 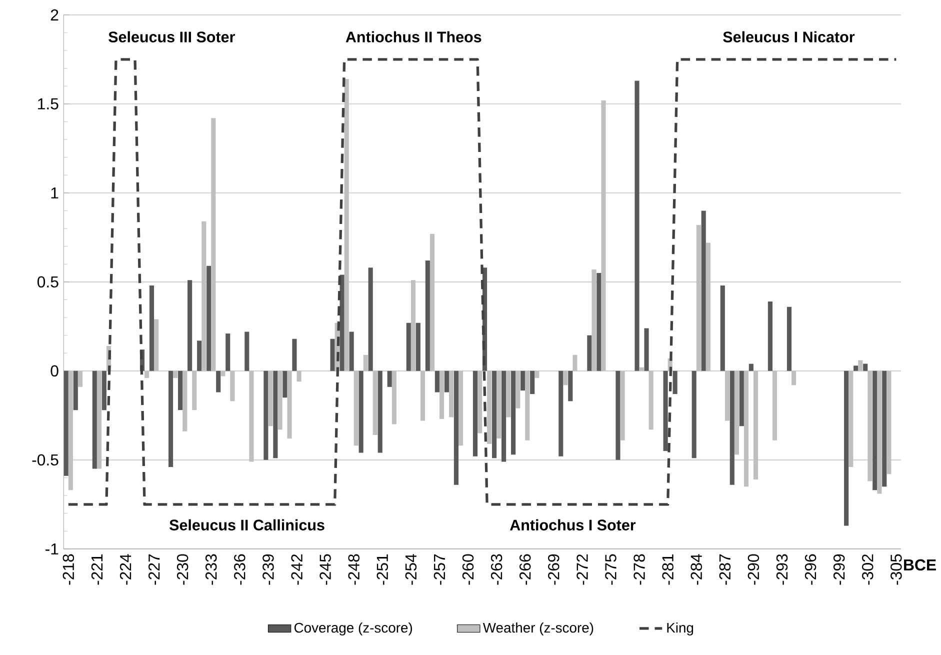 What do you see at coordinates (45, 460) in the screenshot?
I see `y-tick-label: -0.5` at bounding box center [45, 460].